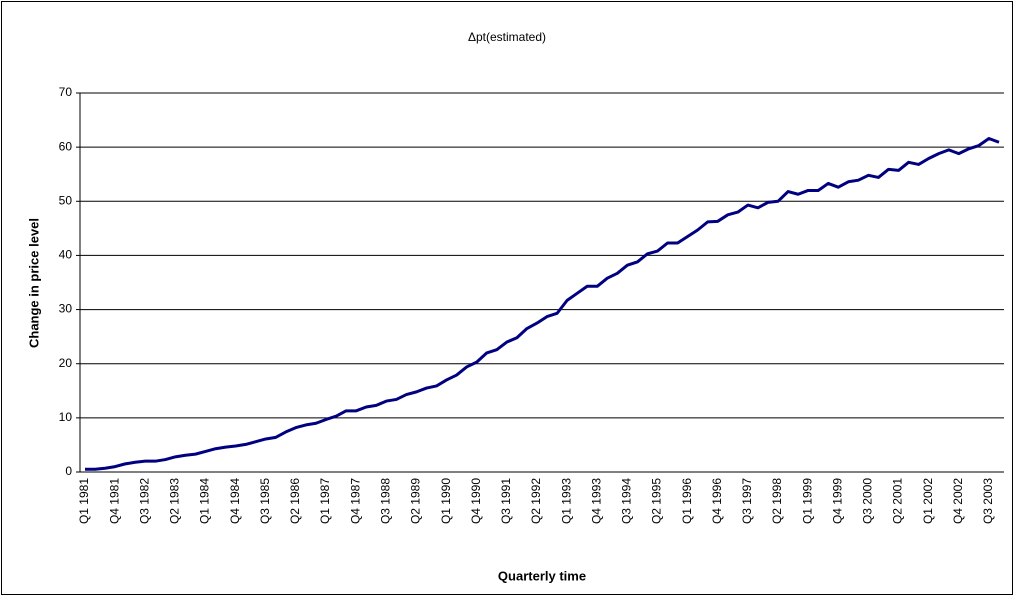  Describe the element at coordinates (868, 501) in the screenshot. I see `x-tick-label: Q3 2000` at that location.